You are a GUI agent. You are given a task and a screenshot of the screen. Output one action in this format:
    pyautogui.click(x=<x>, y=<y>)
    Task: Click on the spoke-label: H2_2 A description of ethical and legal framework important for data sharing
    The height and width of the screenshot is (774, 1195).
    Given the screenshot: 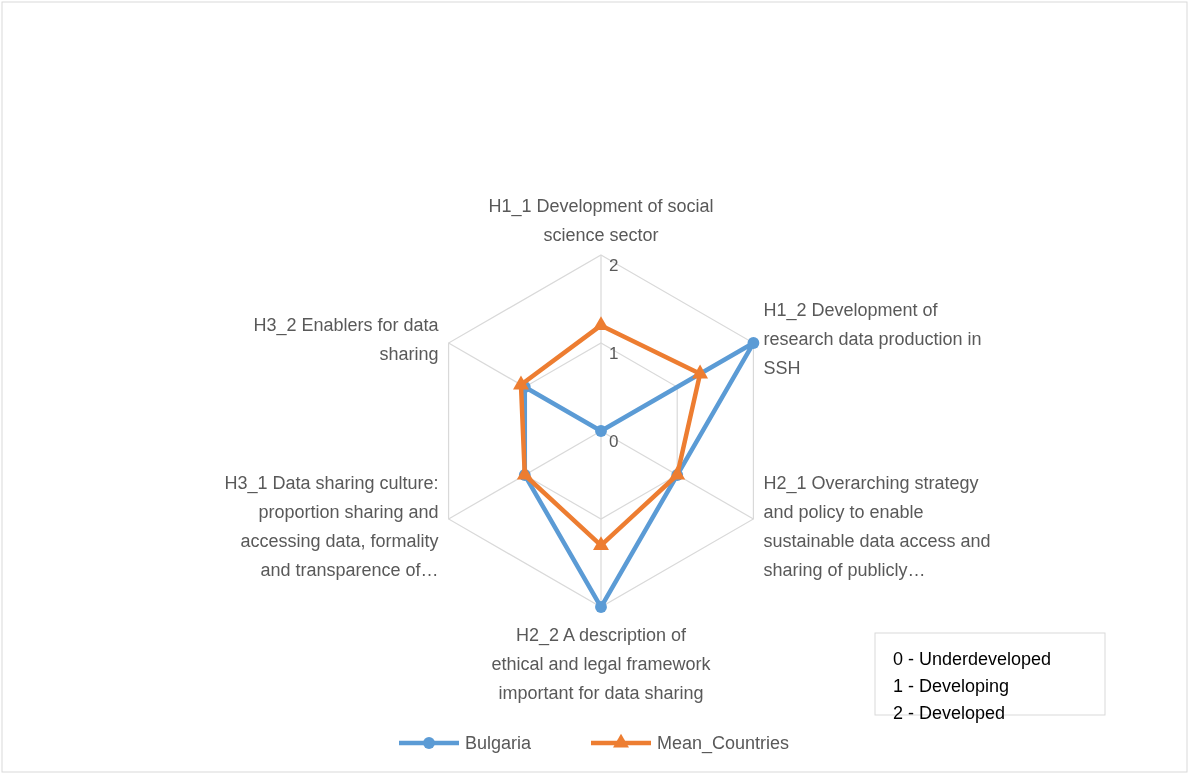 What is the action you would take?
    pyautogui.click(x=601, y=664)
    